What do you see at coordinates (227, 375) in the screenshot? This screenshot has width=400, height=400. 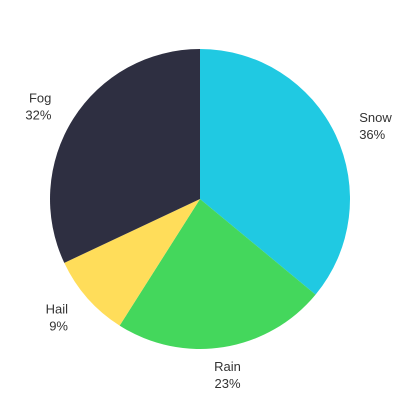 I see `slice-label-rain: Rain 23%` at bounding box center [227, 375].